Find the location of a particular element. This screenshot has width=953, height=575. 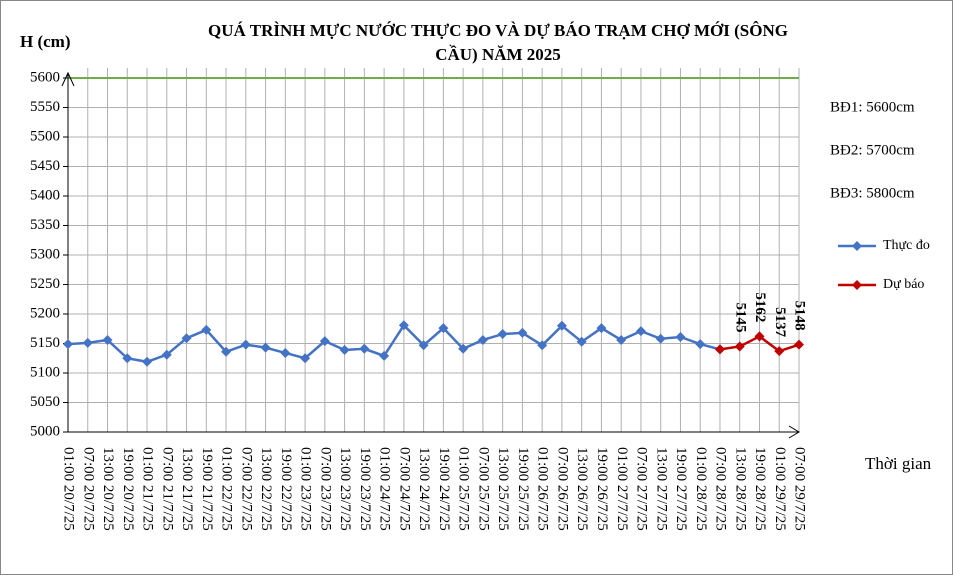

y-tick-label: 5400 is located at coordinates (45, 195).